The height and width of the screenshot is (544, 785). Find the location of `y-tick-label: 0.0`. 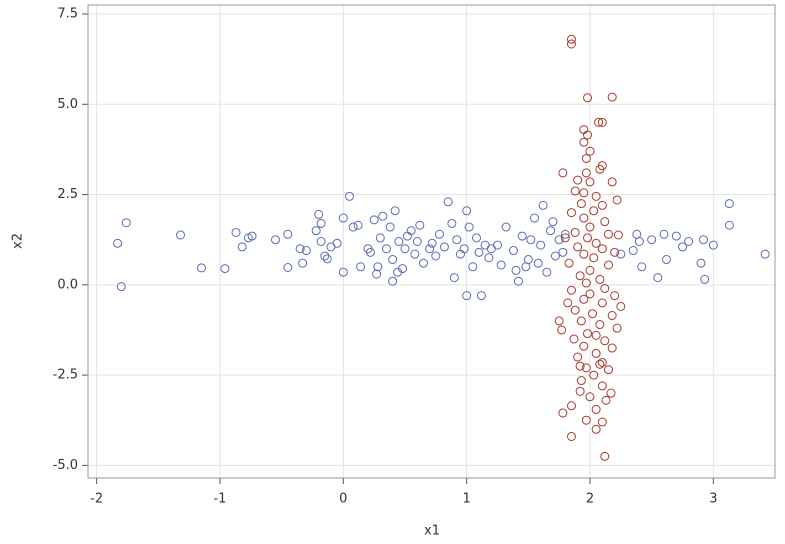

y-tick-label: 0.0 is located at coordinates (67, 284).